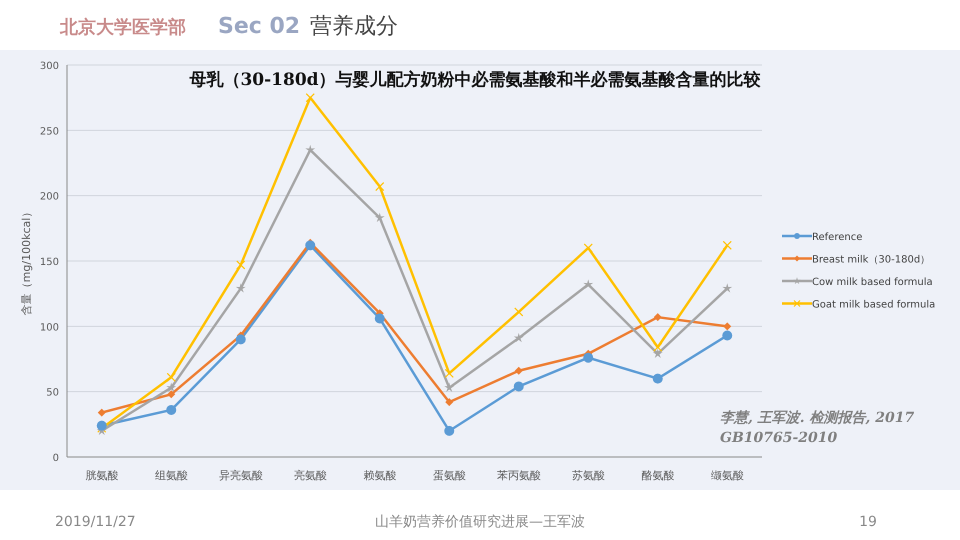 The height and width of the screenshot is (540, 960). What do you see at coordinates (171, 475) in the screenshot?
I see `x-tick-label: 组氨酸` at bounding box center [171, 475].